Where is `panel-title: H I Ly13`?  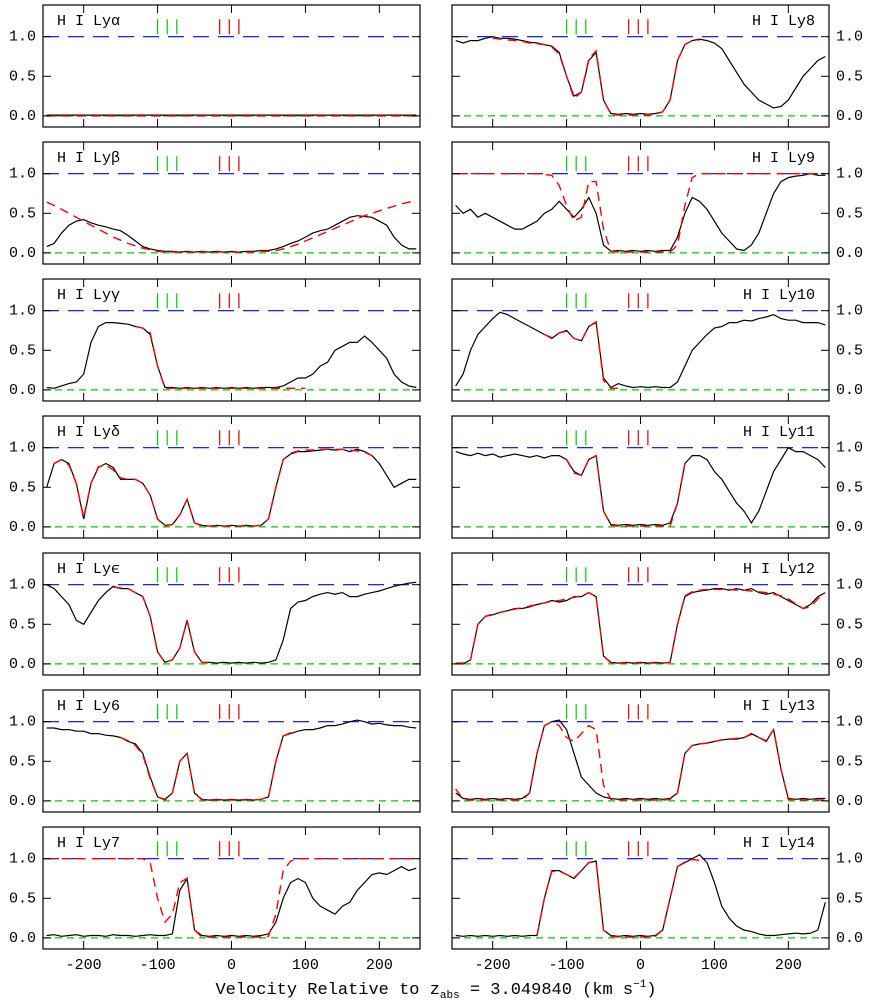 panel-title: H I Ly13 is located at coordinates (779, 706).